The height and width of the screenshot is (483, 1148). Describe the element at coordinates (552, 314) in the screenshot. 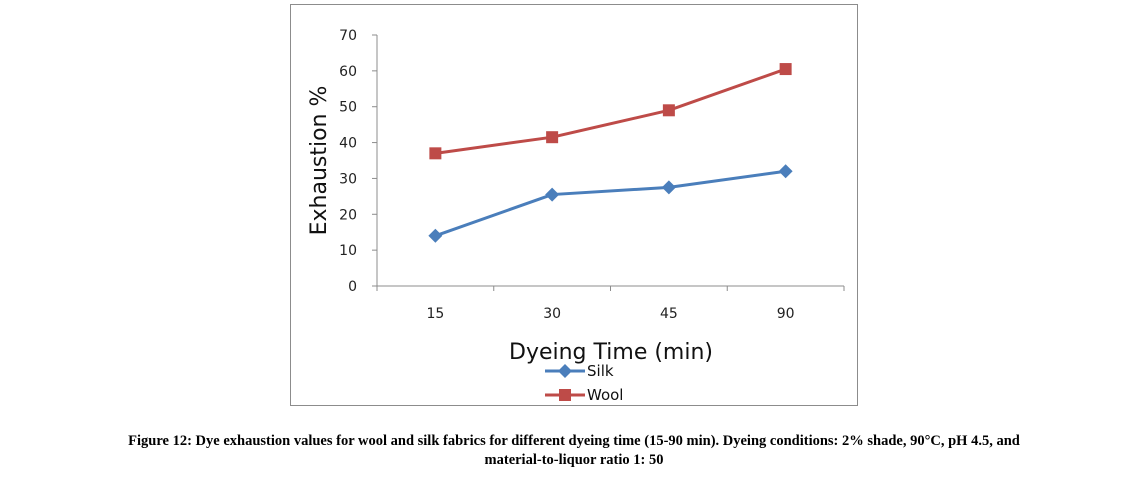

I see `x-tick-label: 30` at that location.